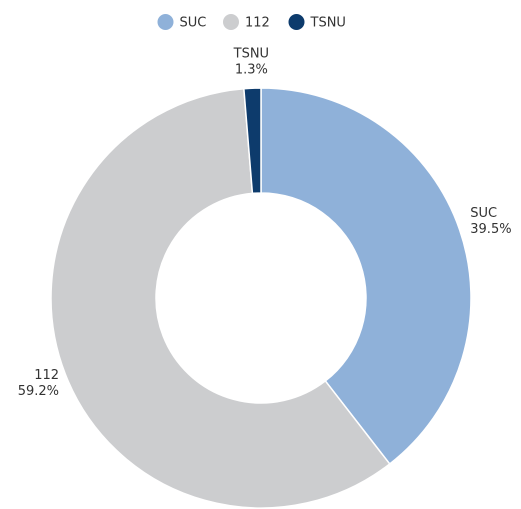  Describe the element at coordinates (38, 391) in the screenshot. I see `slice-value-label: 59.2%` at that location.